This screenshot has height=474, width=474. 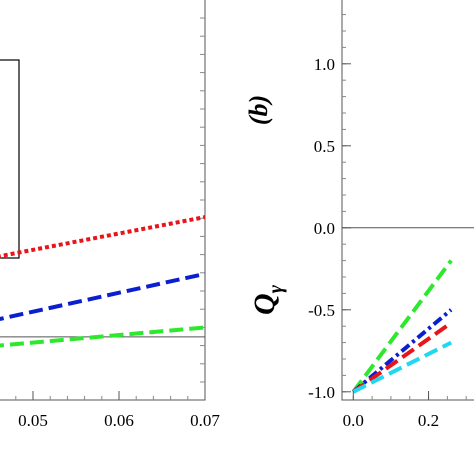 I want to click on right-x-tick-label: 0.0, so click(x=353, y=420).